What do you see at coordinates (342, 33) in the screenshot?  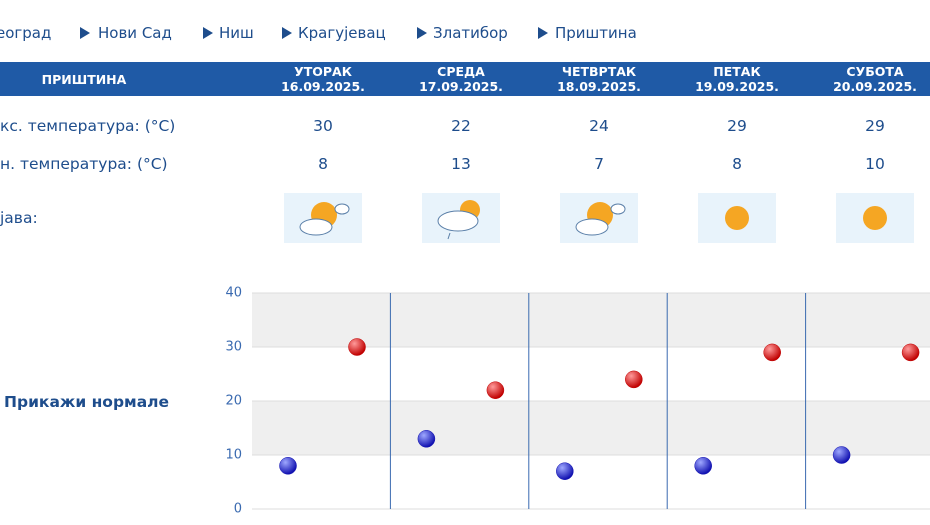 I see `nav-link: Крагујевац` at bounding box center [342, 33].